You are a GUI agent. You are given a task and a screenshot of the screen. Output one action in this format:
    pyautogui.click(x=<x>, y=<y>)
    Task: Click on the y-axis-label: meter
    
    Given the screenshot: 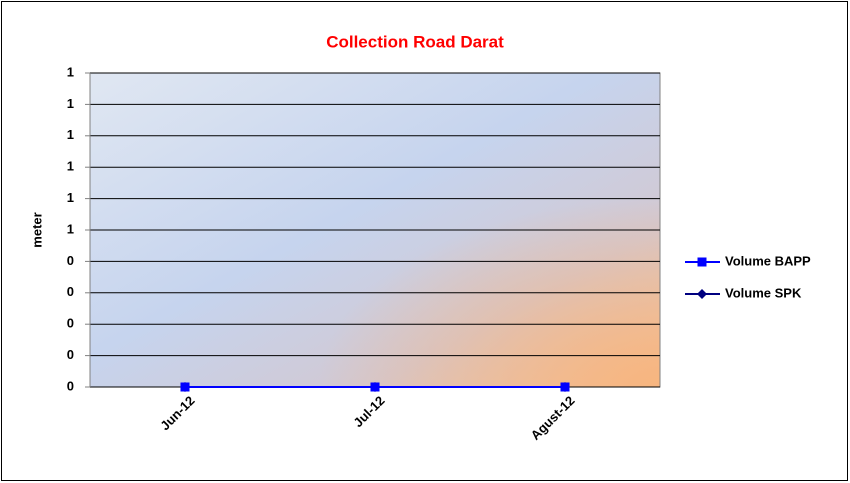 What is the action you would take?
    pyautogui.click(x=36, y=229)
    